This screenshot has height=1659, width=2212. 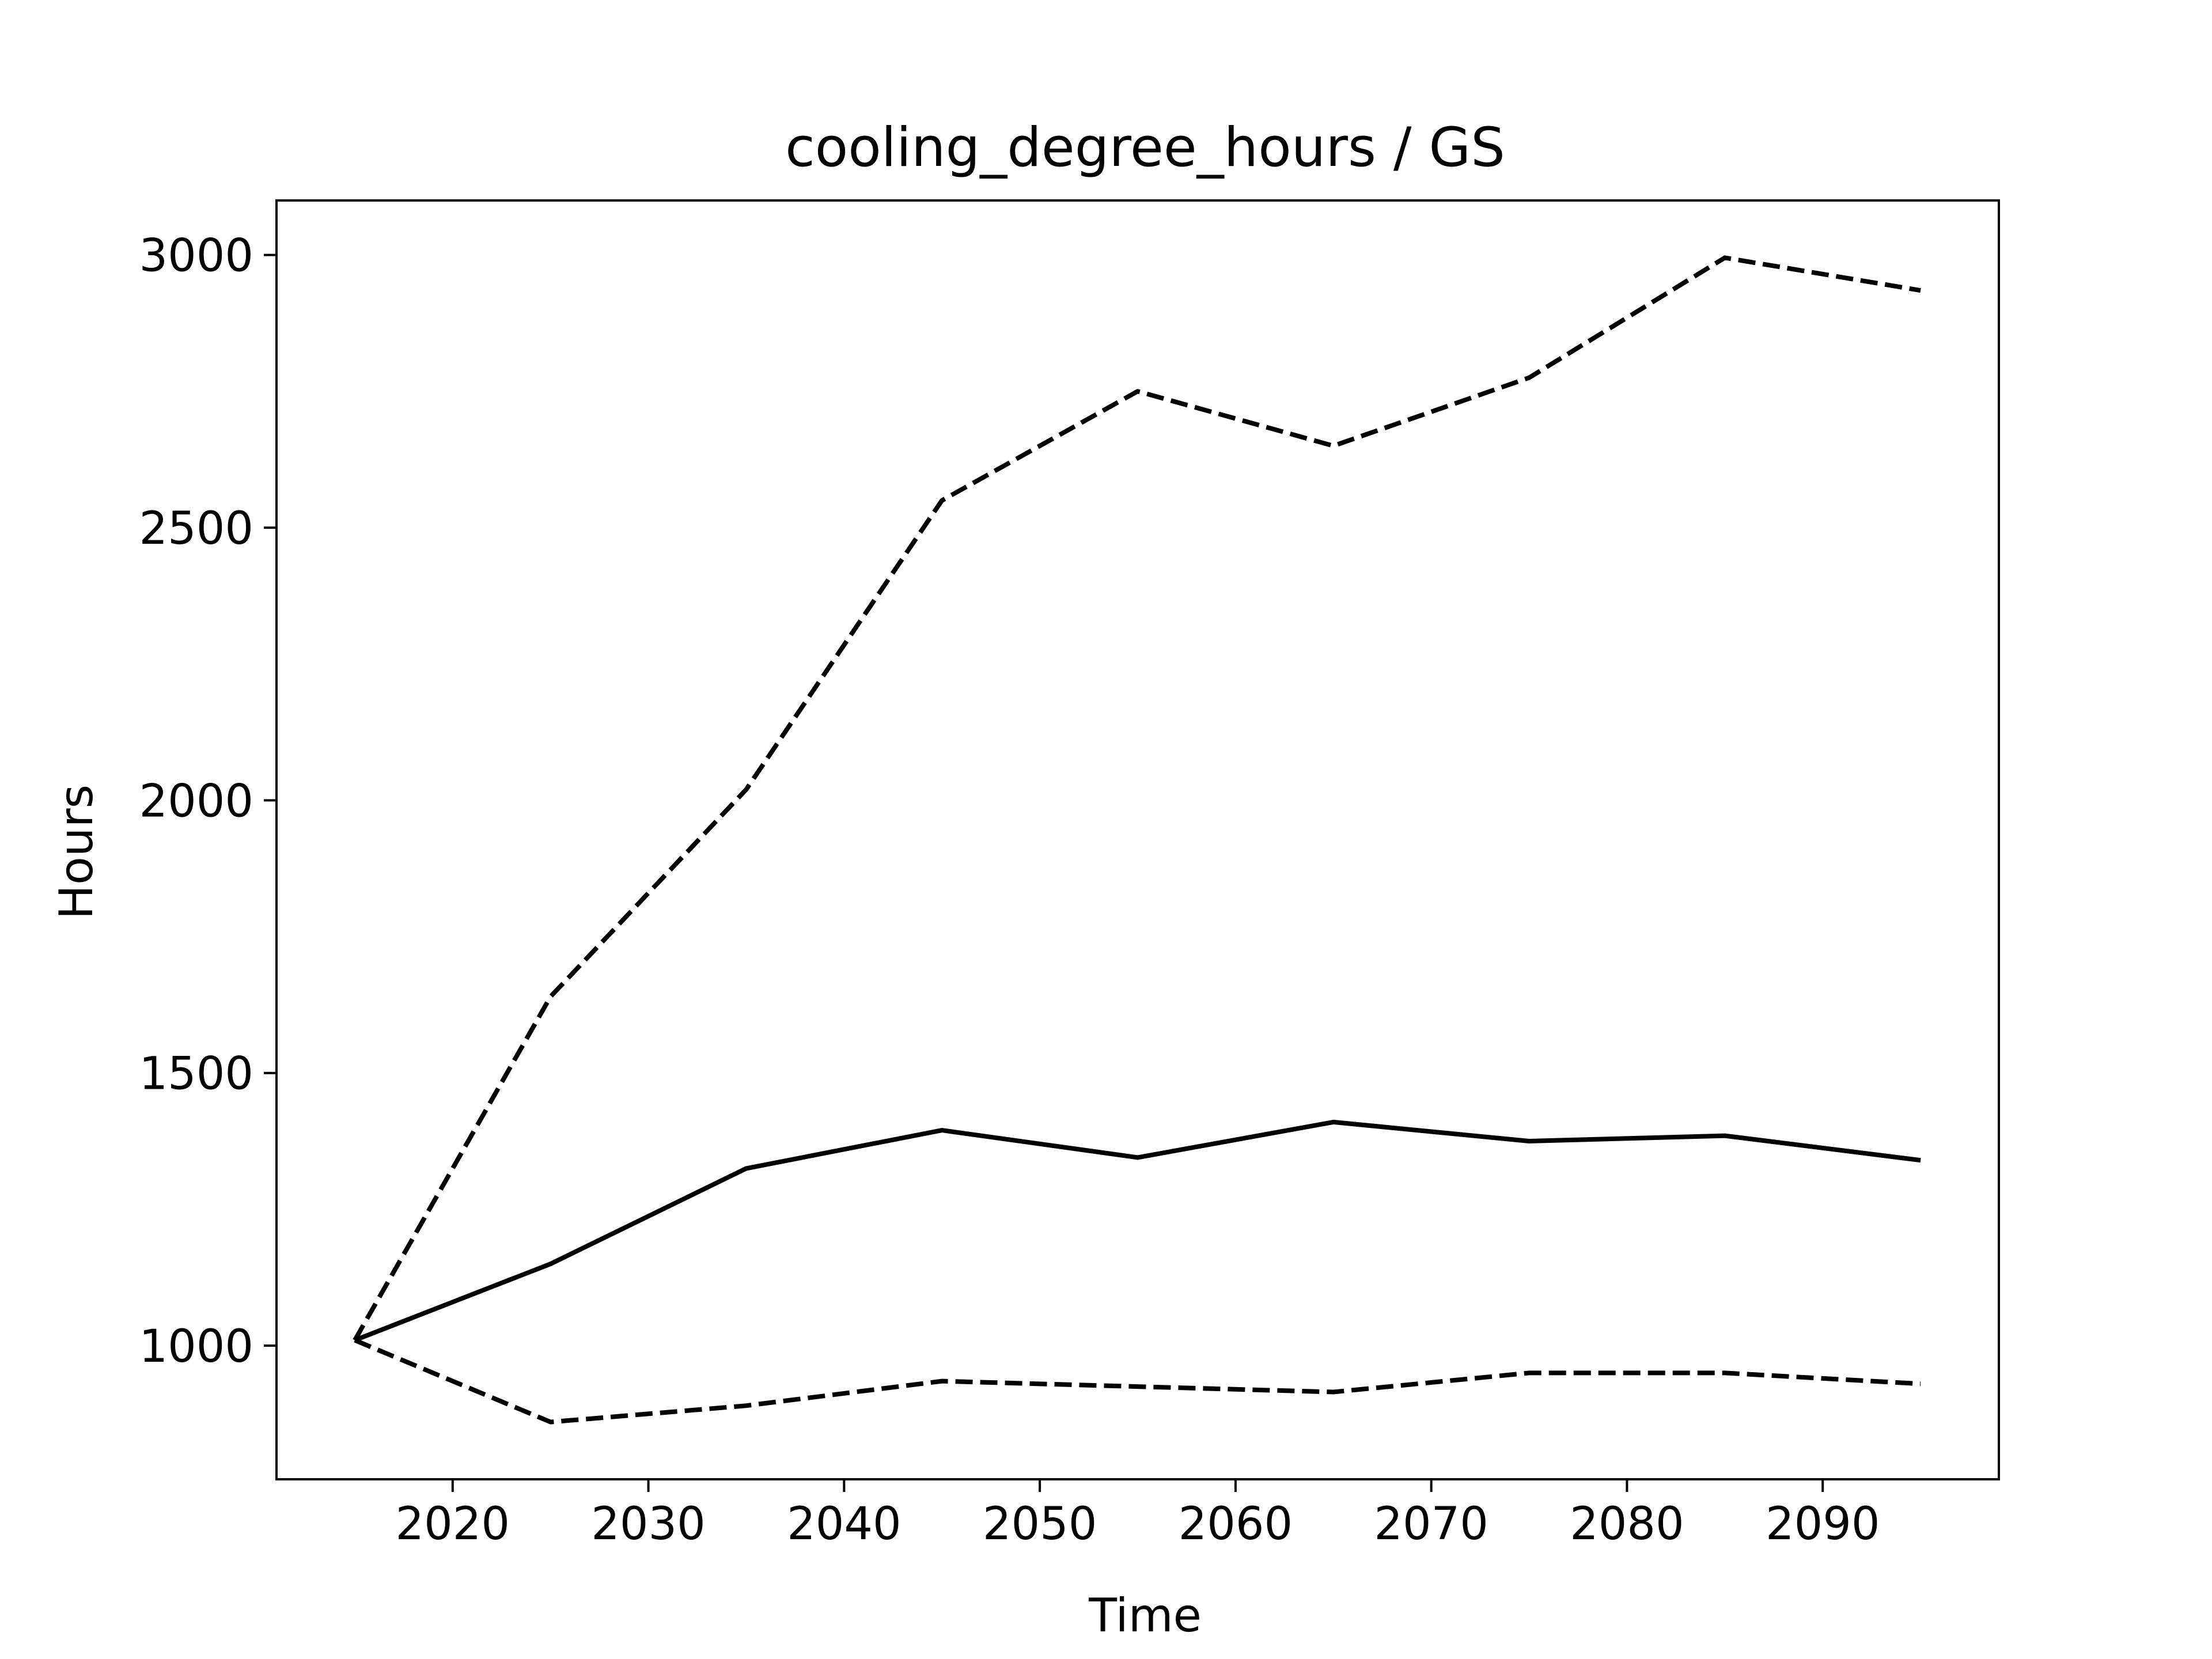 I want to click on y-axis-label: Hours, so click(x=76, y=852).